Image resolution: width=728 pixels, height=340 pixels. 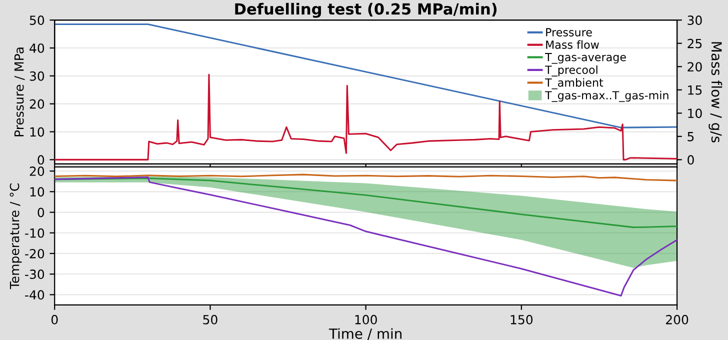 What do you see at coordinates (34, 253) in the screenshot?
I see `y-tick-label: -20` at bounding box center [34, 253].